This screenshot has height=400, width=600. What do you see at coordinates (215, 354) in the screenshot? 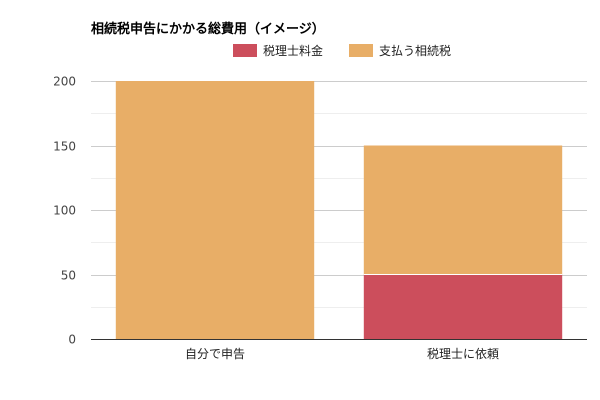
I see `x-category-label: 自分で申告` at bounding box center [215, 354].